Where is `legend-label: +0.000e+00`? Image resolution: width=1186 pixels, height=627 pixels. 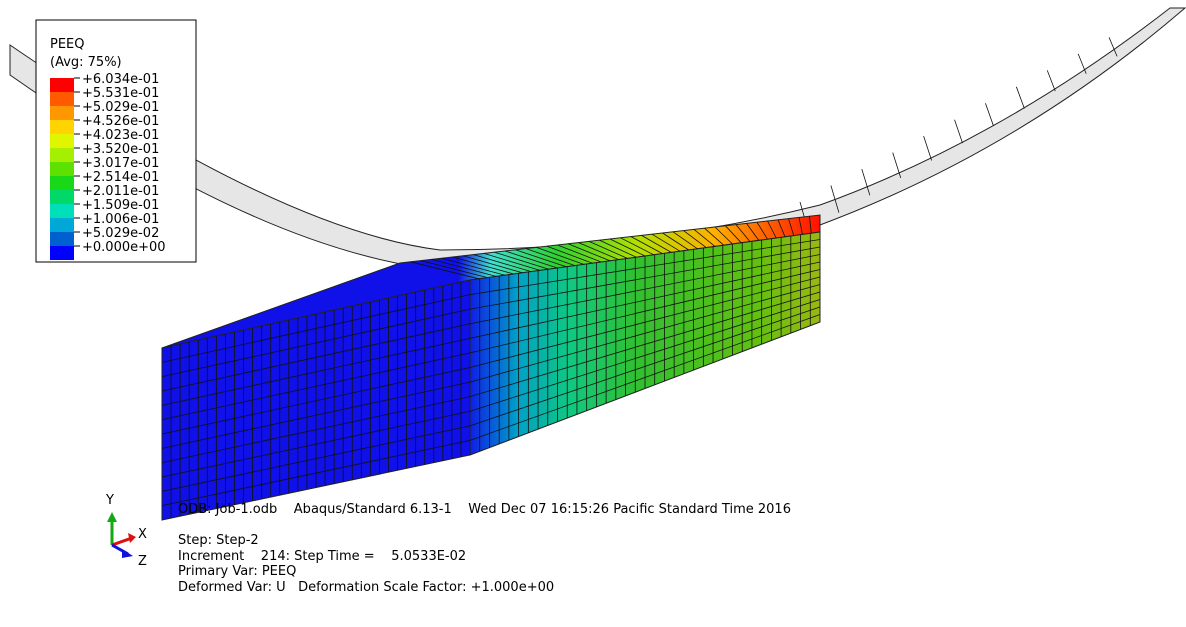
legend-label: +0.000e+00 is located at coordinates (124, 247).